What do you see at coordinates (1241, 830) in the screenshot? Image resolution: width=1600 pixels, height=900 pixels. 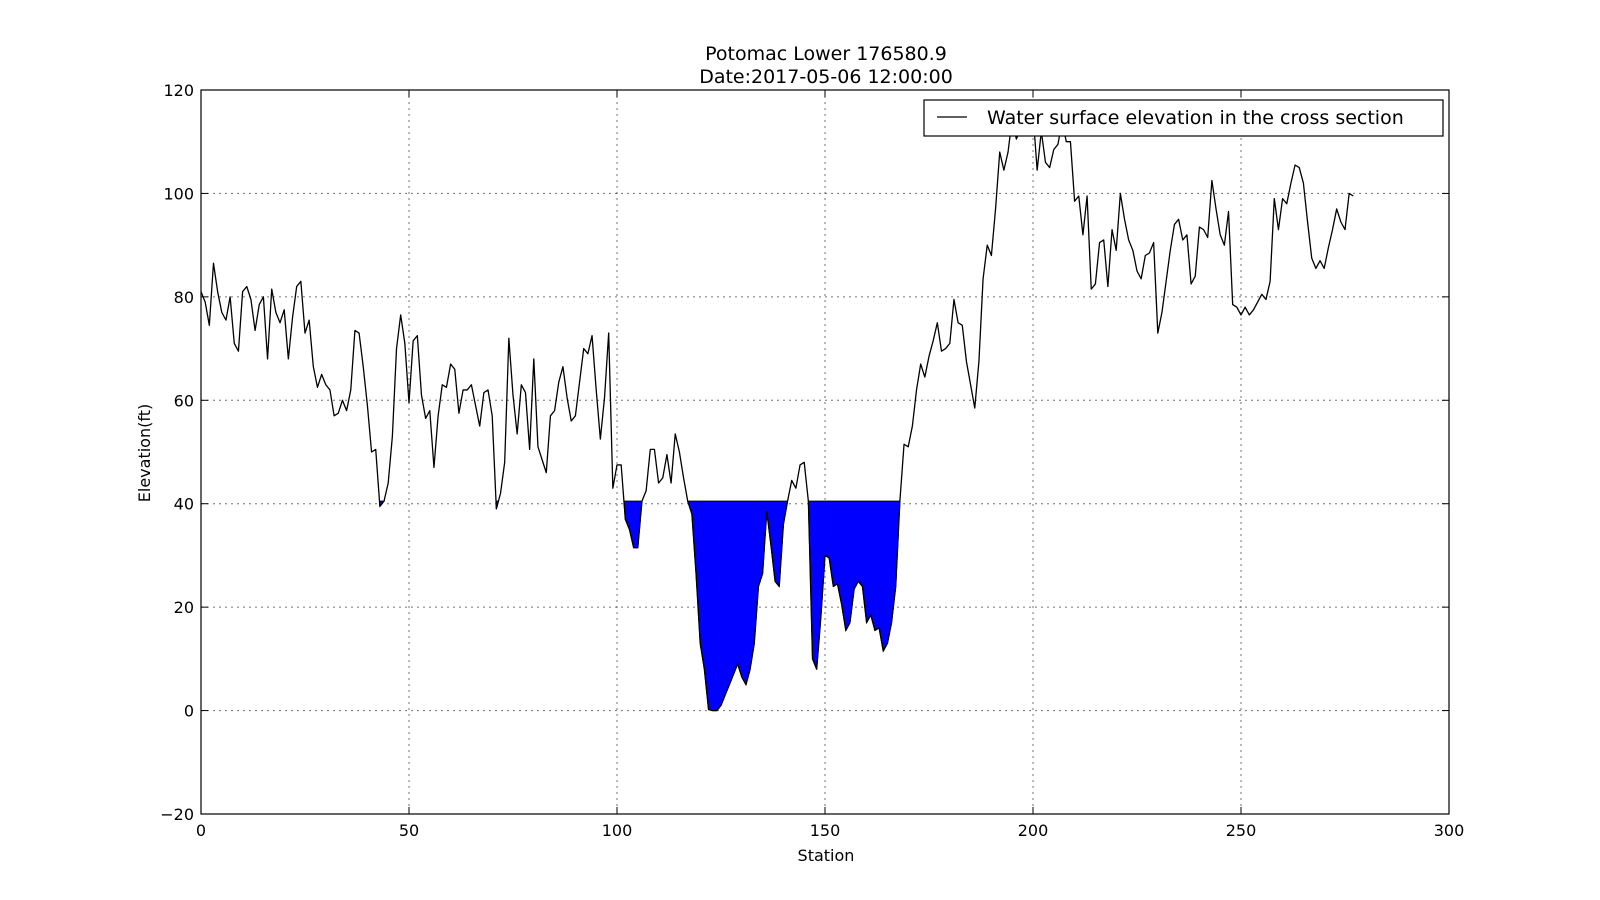 I see `x-tick-label: 250` at bounding box center [1241, 830].